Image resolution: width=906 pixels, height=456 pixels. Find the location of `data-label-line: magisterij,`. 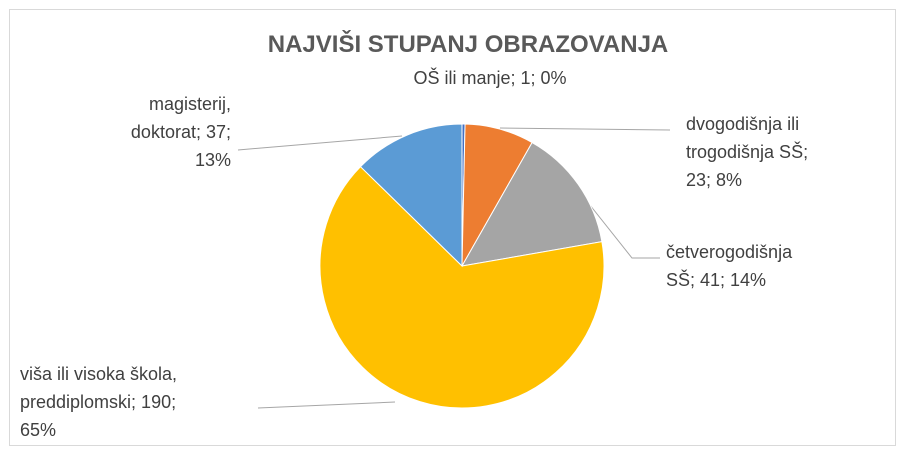

data-label-line: magisterij, is located at coordinates (190, 104).